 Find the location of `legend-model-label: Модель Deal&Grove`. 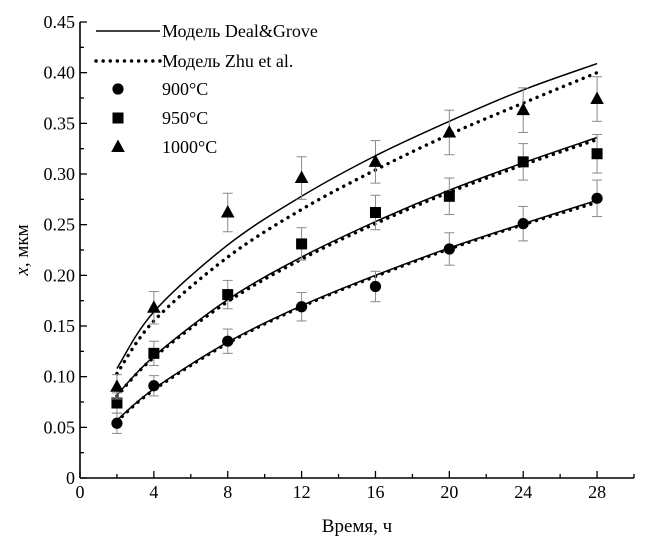

legend-model-label: Модель Deal&Grove is located at coordinates (240, 31).